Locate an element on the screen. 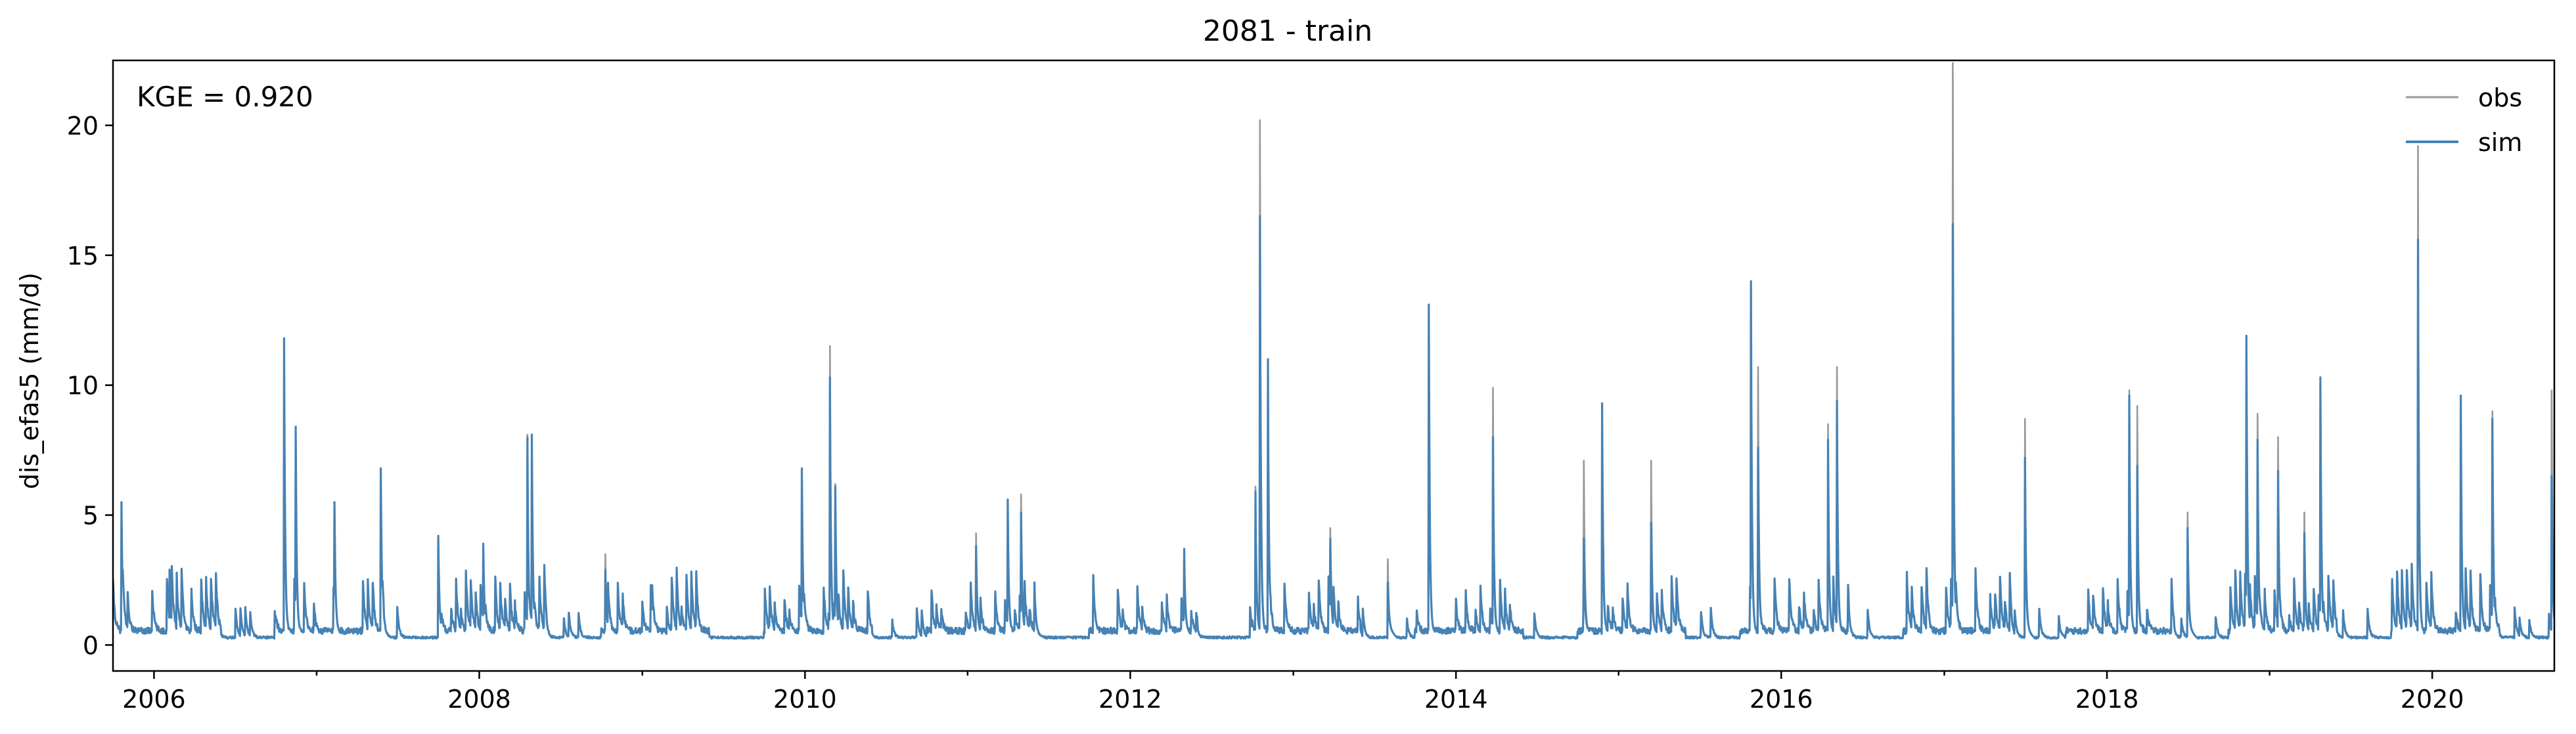 This screenshot has width=2576, height=734. y-tick-label: 10 is located at coordinates (83, 386).